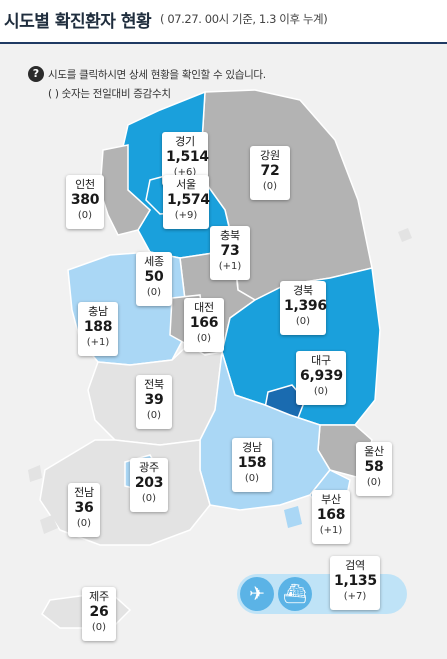 This screenshot has height=659, width=447. What do you see at coordinates (295, 594) in the screenshot?
I see `ship-icon: ⛴` at bounding box center [295, 594].